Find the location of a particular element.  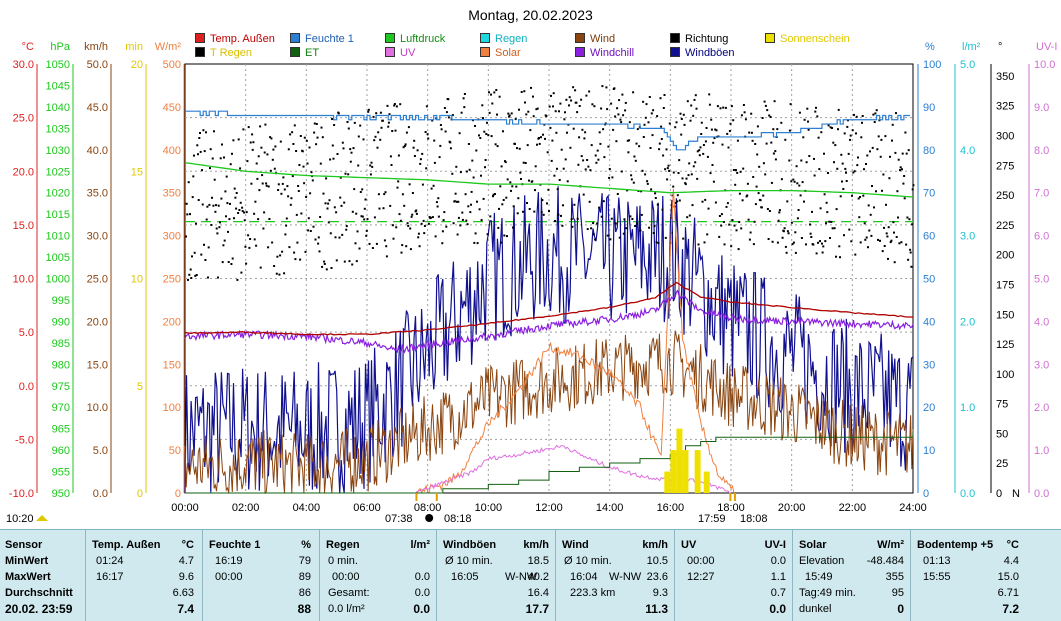

sun-icon is located at coordinates (42, 518).